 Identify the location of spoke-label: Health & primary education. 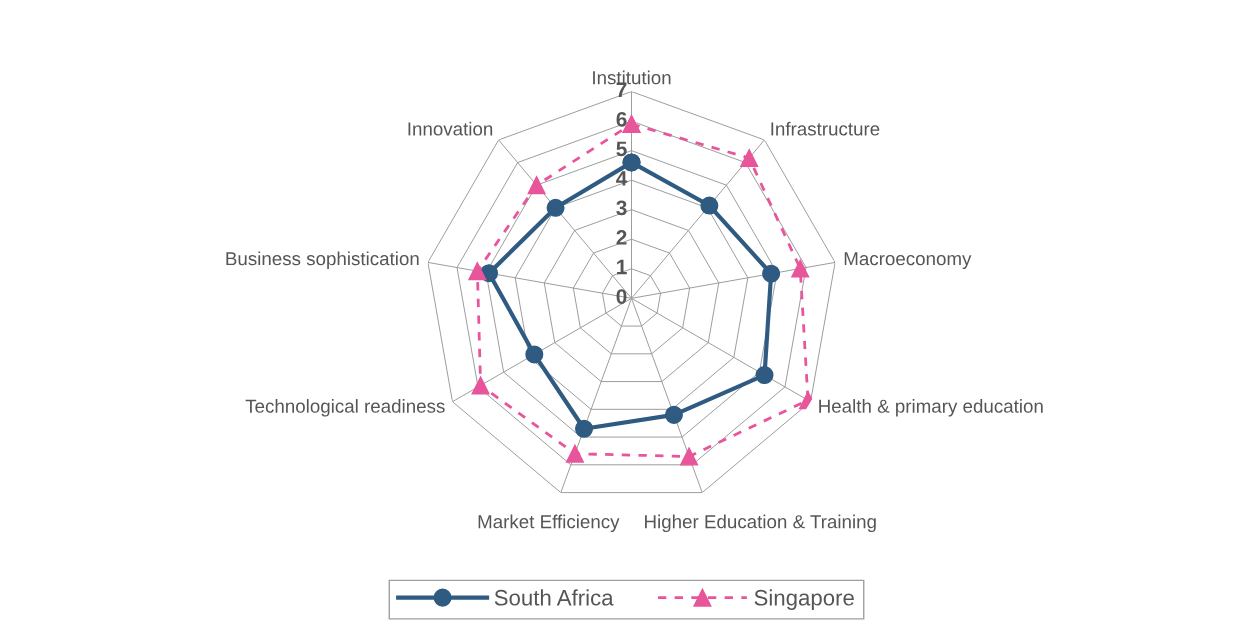
(931, 408).